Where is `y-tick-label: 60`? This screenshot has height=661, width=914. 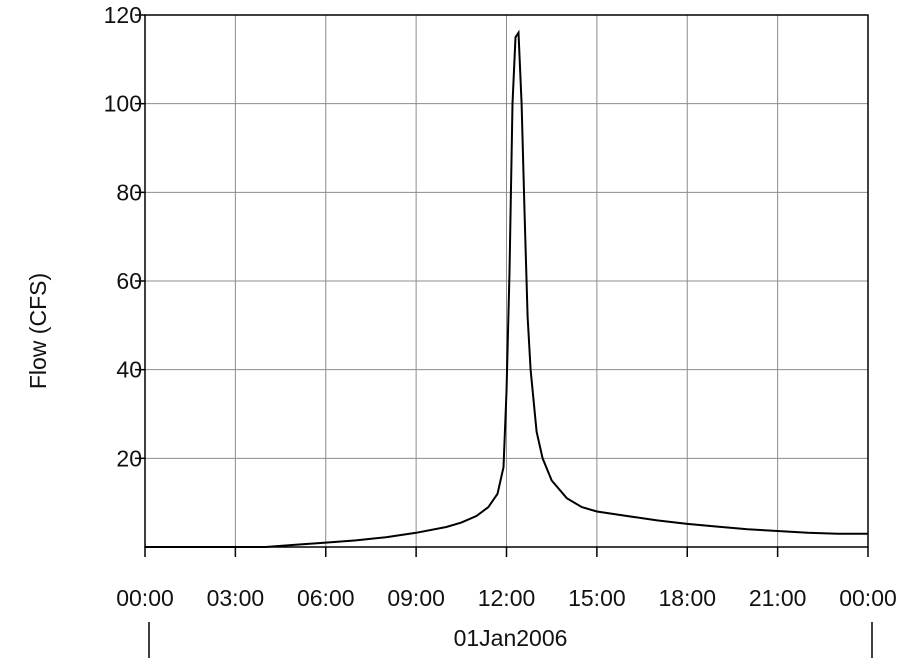 y-tick-label: 60 is located at coordinates (129, 281).